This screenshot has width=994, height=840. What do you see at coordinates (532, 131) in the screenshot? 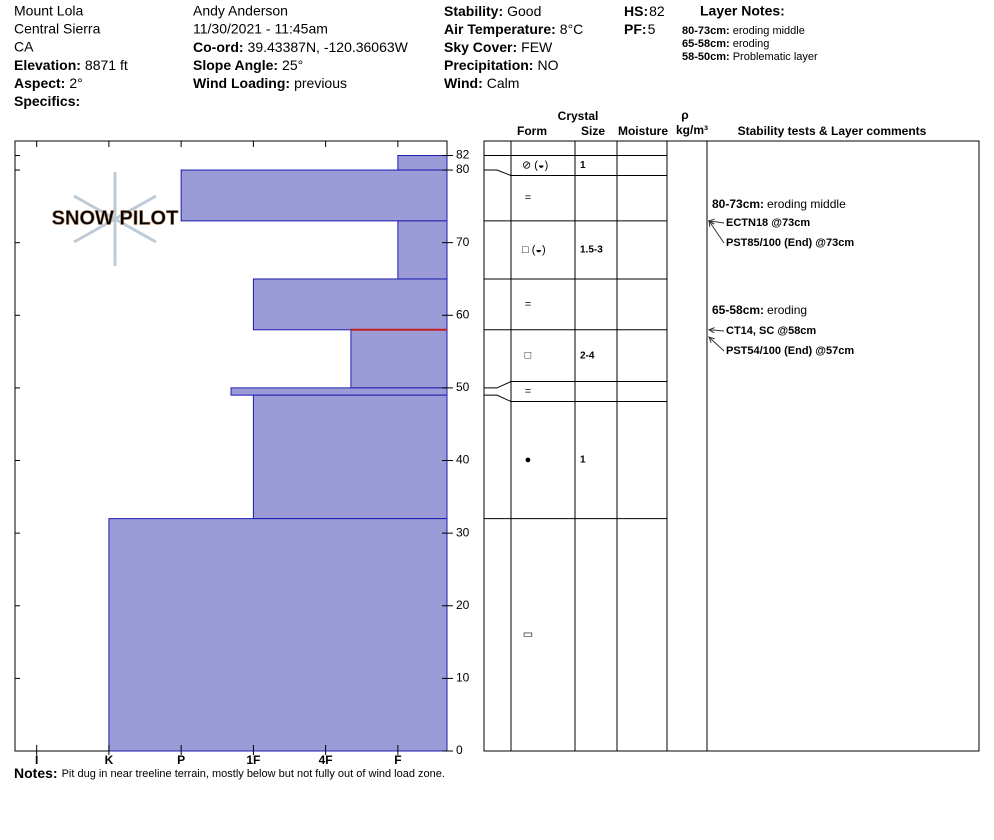
I see `column-header: Form` at bounding box center [532, 131].